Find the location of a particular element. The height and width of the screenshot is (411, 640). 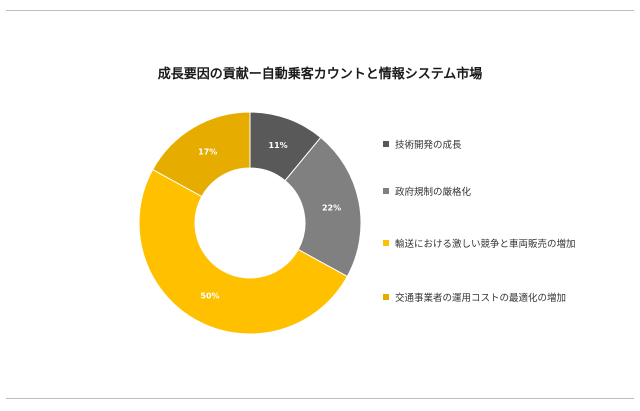

slice-label-2: 22% is located at coordinates (331, 207).